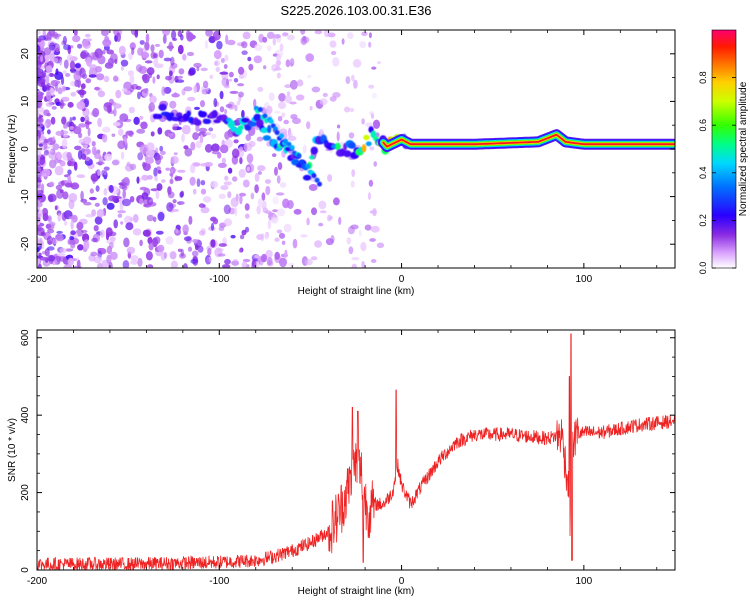 The image size is (750, 600). Describe the element at coordinates (402, 279) in the screenshot. I see `heatmap-x-tick-label: 0` at that location.